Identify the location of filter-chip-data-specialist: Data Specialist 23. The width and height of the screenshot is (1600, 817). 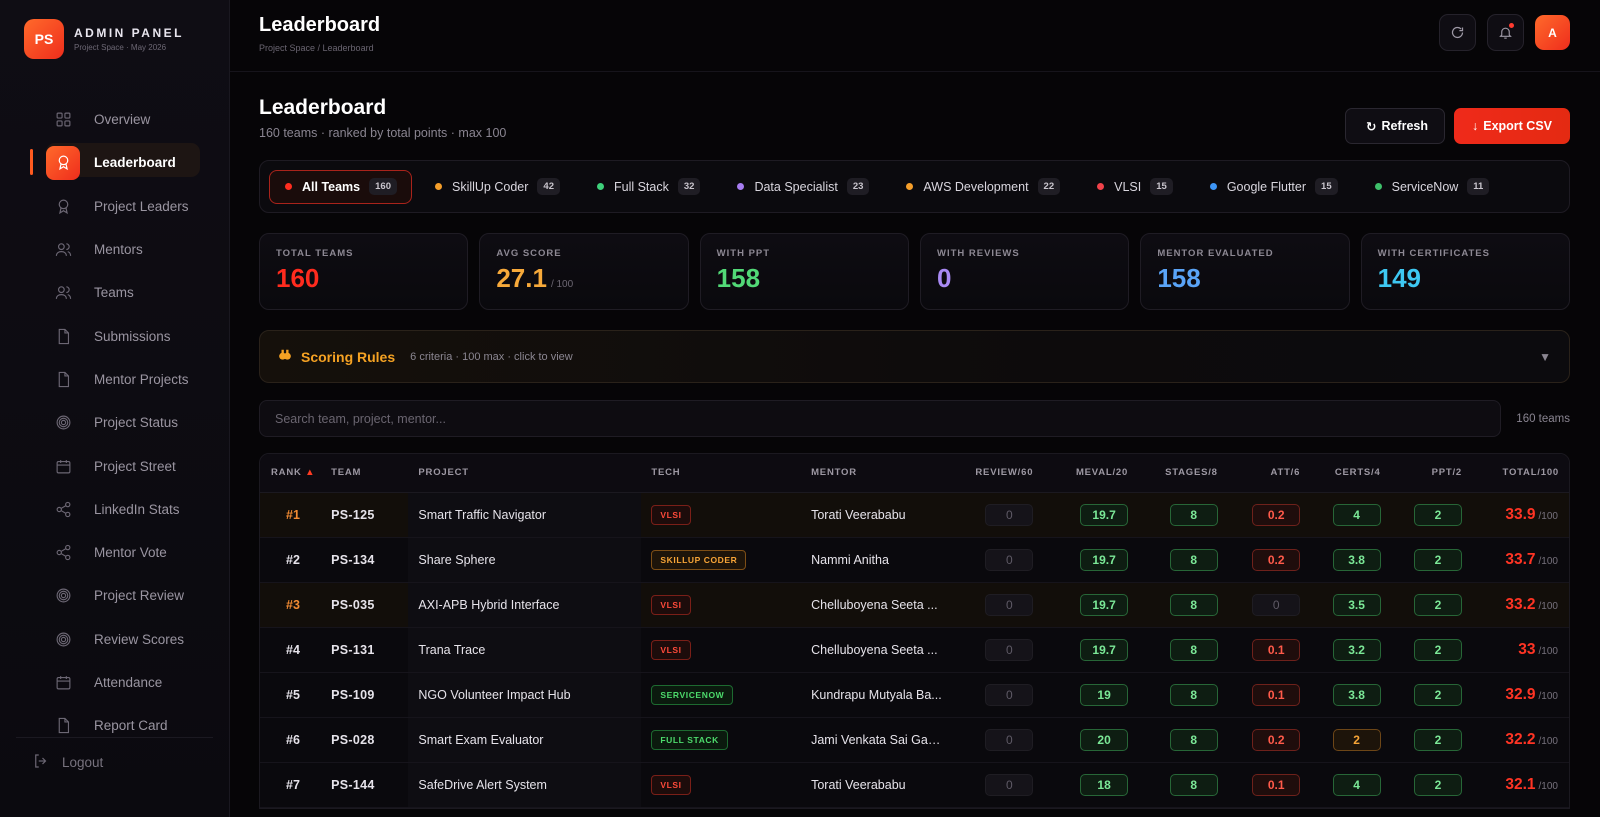
(802, 187).